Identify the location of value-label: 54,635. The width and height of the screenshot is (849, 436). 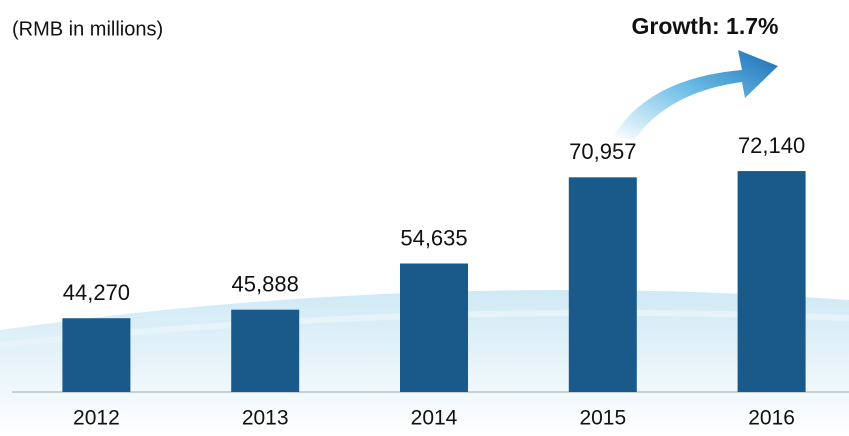
(433, 237).